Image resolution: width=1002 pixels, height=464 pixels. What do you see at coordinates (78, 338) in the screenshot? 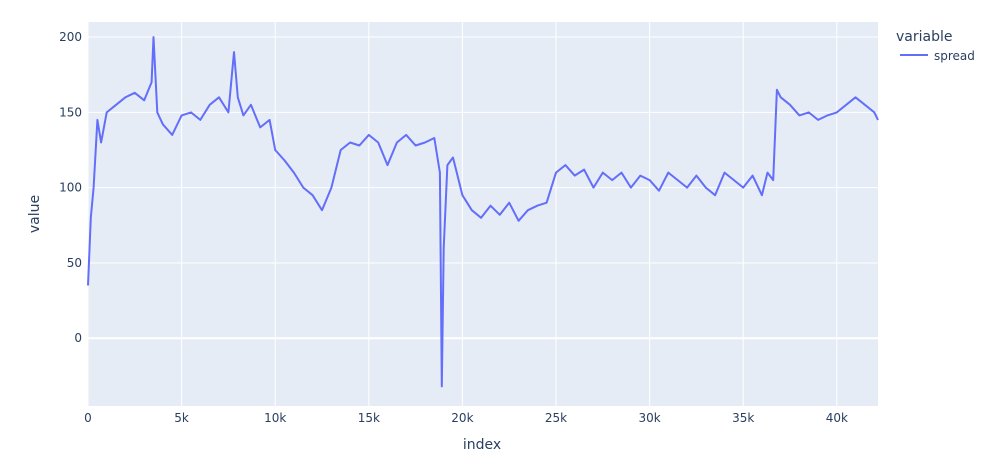
I see `y-tick-label: 0` at bounding box center [78, 338].